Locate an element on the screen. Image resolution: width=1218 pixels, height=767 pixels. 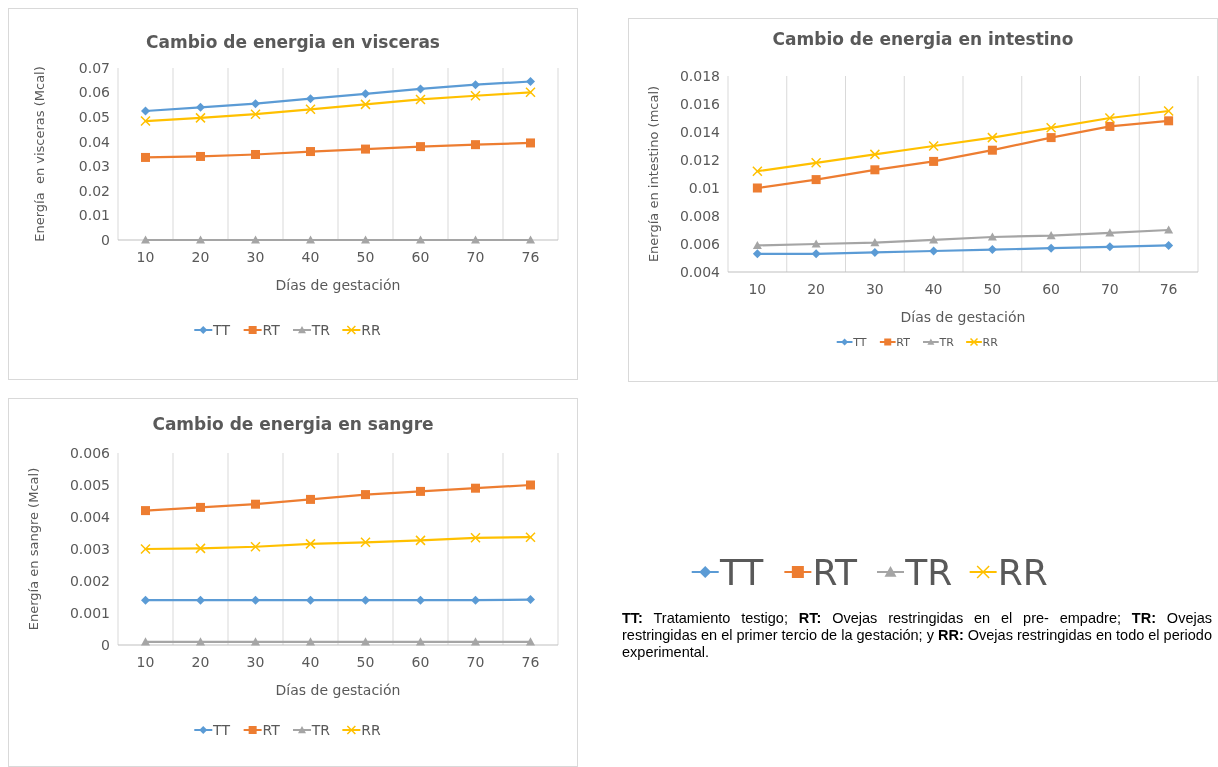
x-tick-label: 60 is located at coordinates (420, 662).